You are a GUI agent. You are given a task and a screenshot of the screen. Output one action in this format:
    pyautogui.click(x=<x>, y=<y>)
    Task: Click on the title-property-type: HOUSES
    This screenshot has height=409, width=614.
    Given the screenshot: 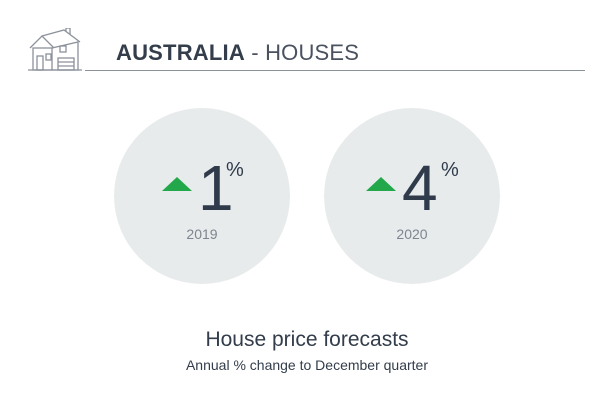 What is the action you would take?
    pyautogui.click(x=312, y=52)
    